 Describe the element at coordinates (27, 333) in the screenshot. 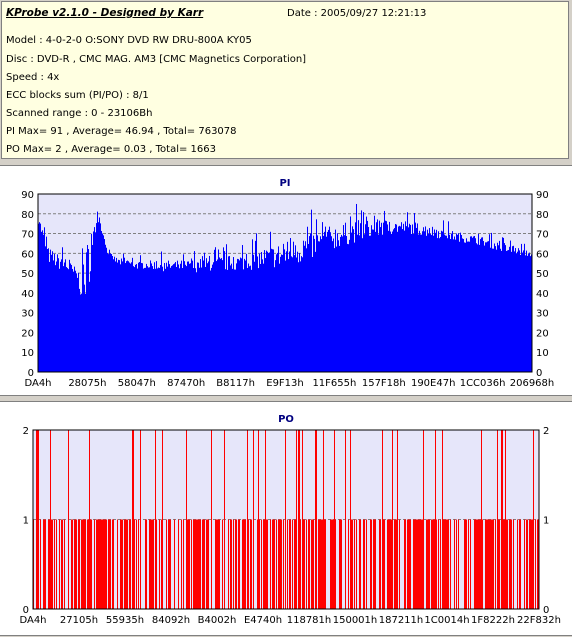

I see `pi-ytick-left: 20` at that location.